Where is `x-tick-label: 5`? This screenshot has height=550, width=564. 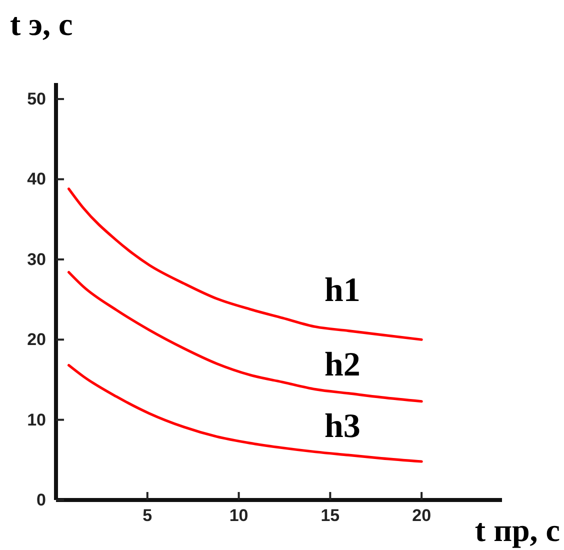 x-tick-label: 5 is located at coordinates (147, 516).